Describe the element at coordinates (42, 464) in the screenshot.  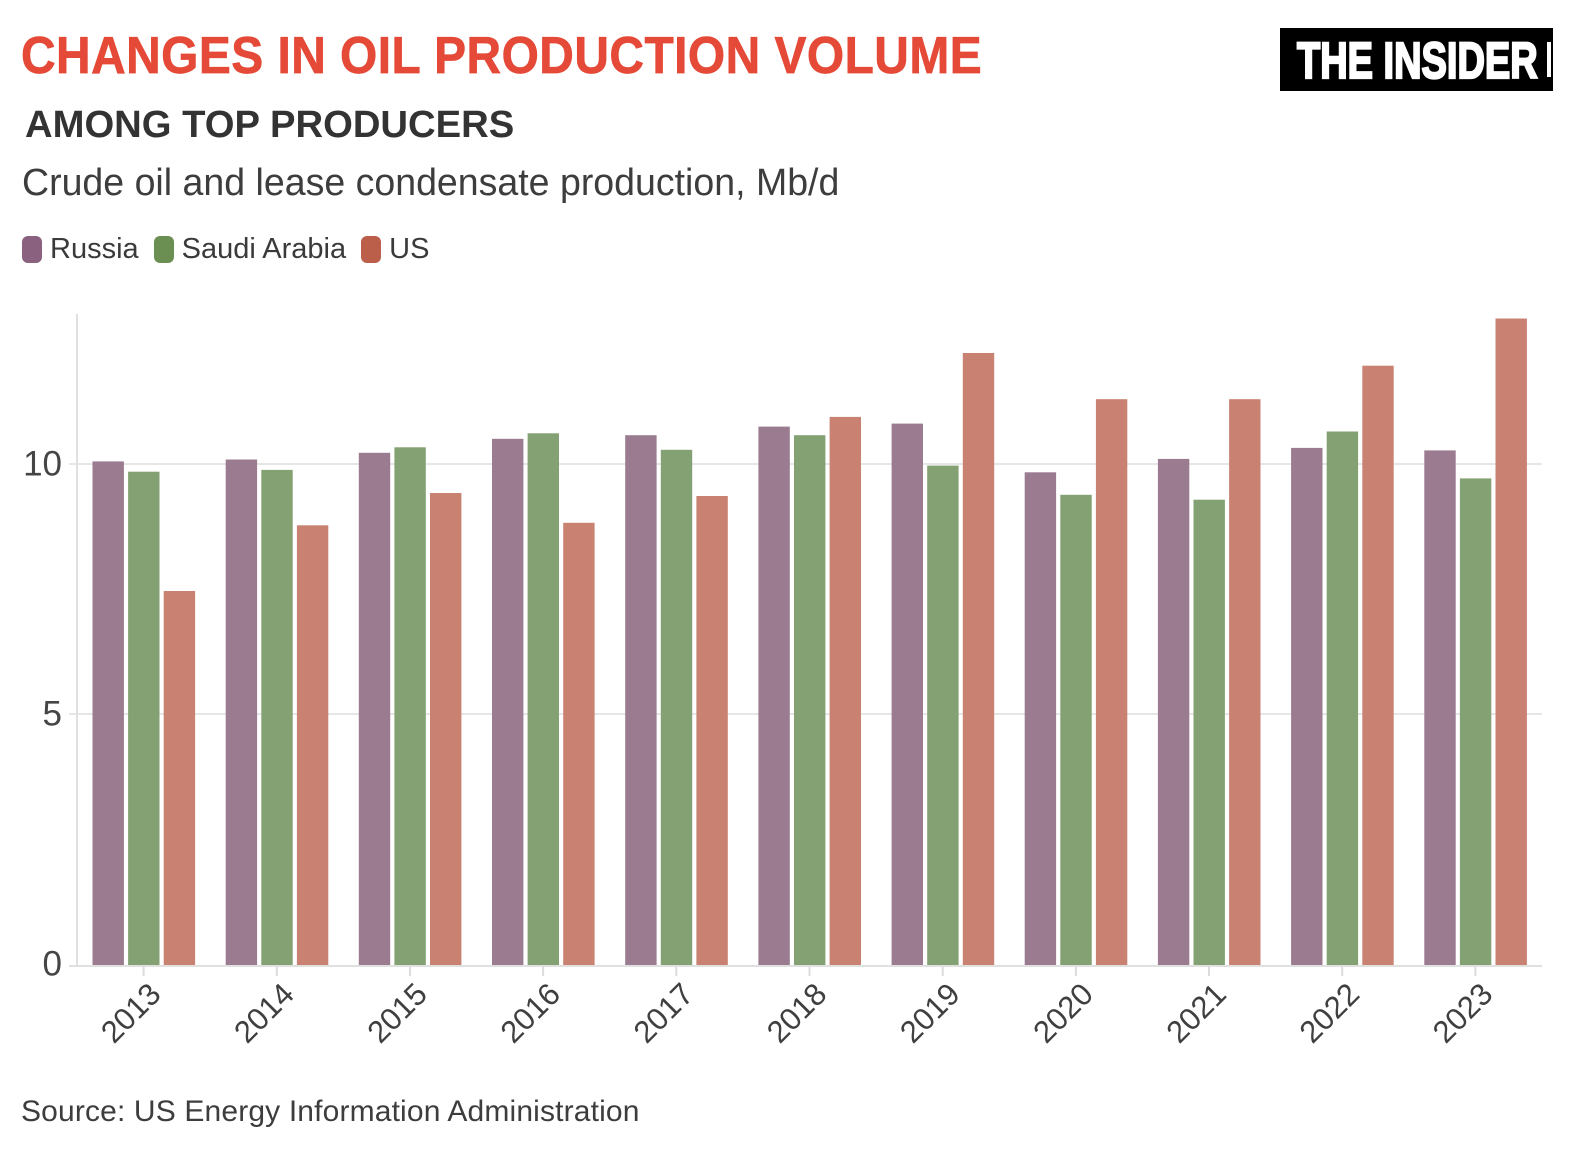
I see `svg-text: 10` at that location.